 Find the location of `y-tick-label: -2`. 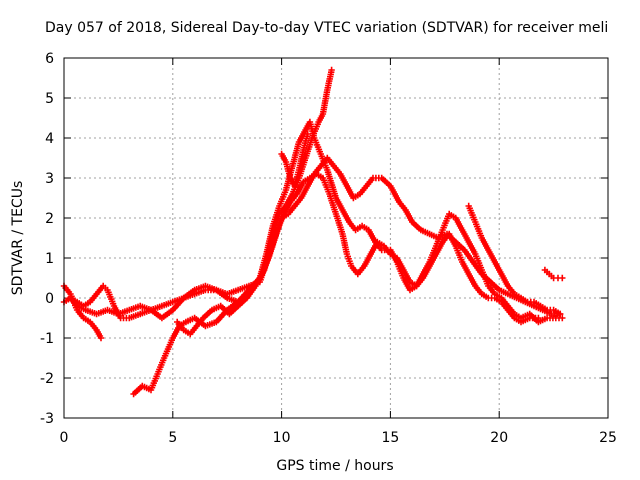

y-tick-label: -2 is located at coordinates (47, 379).